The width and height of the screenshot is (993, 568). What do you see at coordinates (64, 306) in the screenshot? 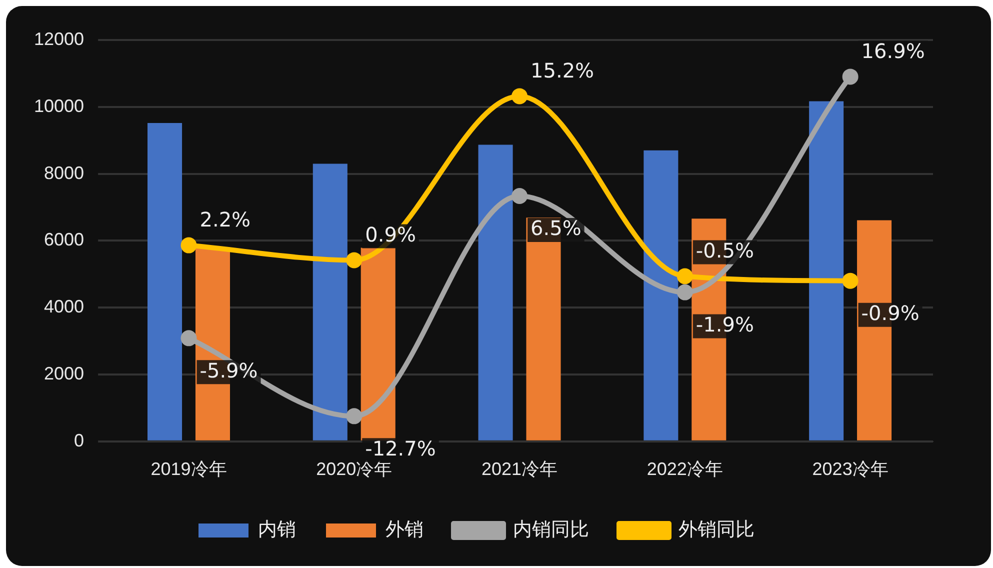
I see `y-tick-label: 4000` at bounding box center [64, 306].